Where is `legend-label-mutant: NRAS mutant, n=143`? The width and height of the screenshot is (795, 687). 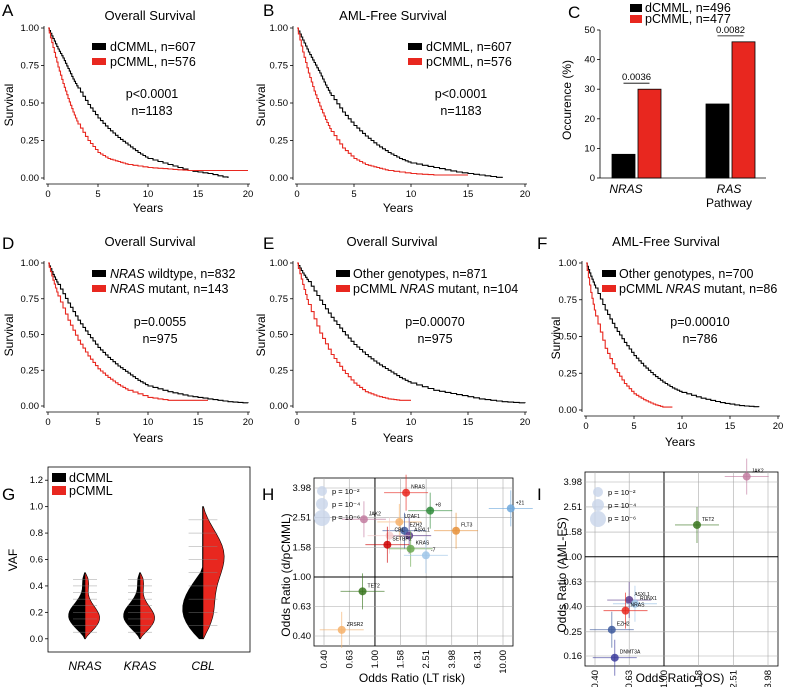
legend-label-mutant: NRAS mutant, n=143 is located at coordinates (169, 289).